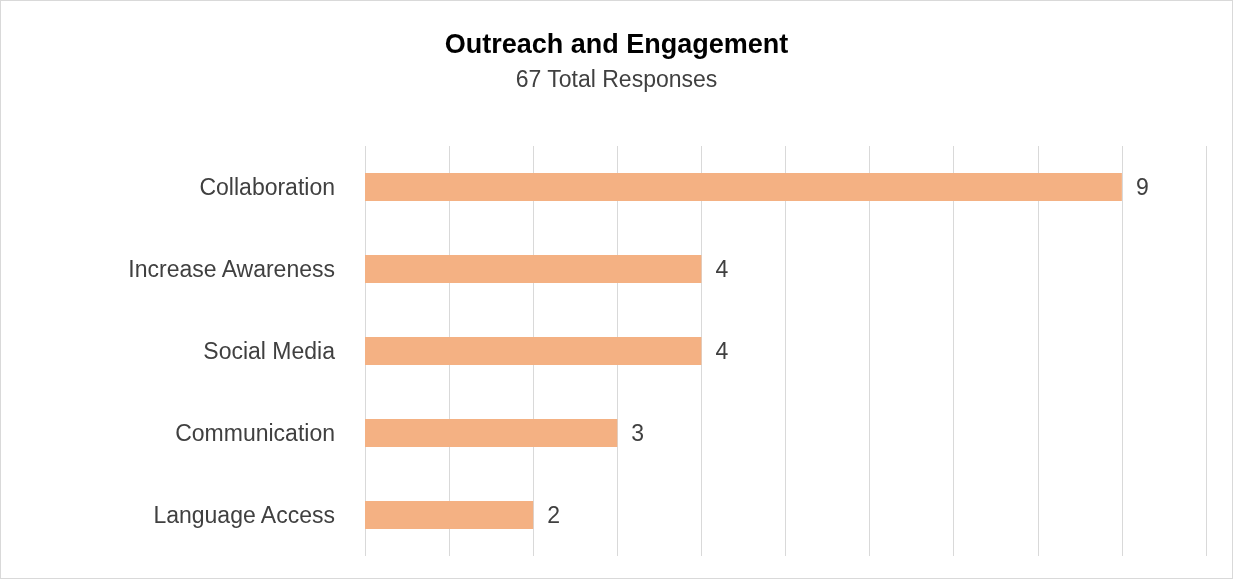 Image resolution: width=1233 pixels, height=579 pixels. I want to click on y-tick-label: Communication, so click(255, 433).